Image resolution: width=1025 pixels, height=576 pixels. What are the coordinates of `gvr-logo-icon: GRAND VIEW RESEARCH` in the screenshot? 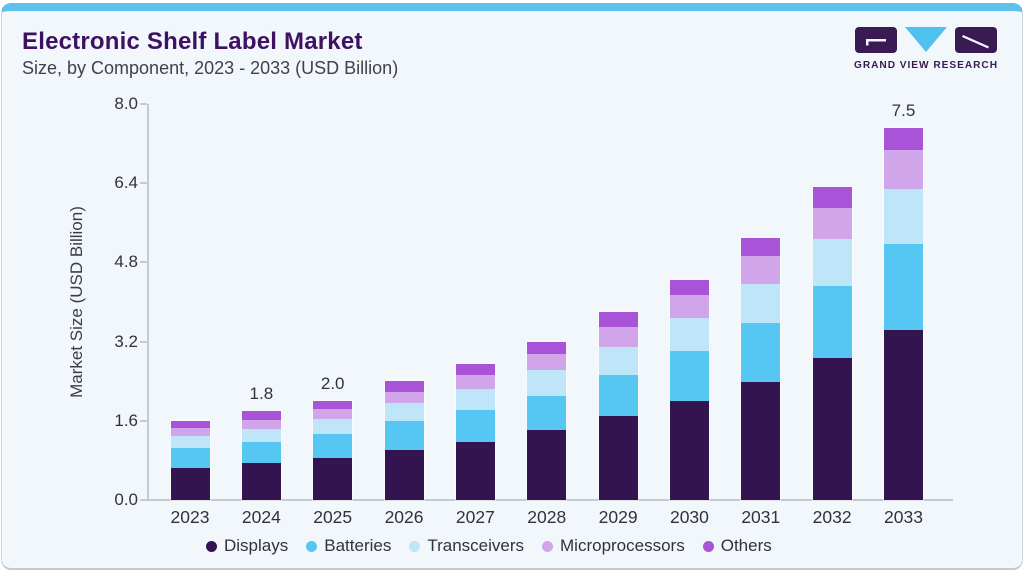 It's located at (926, 49).